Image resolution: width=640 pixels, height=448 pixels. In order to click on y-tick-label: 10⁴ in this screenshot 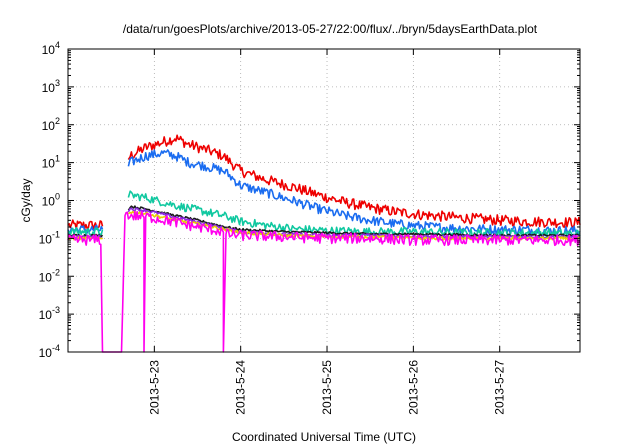, I will do `click(51, 48)`.